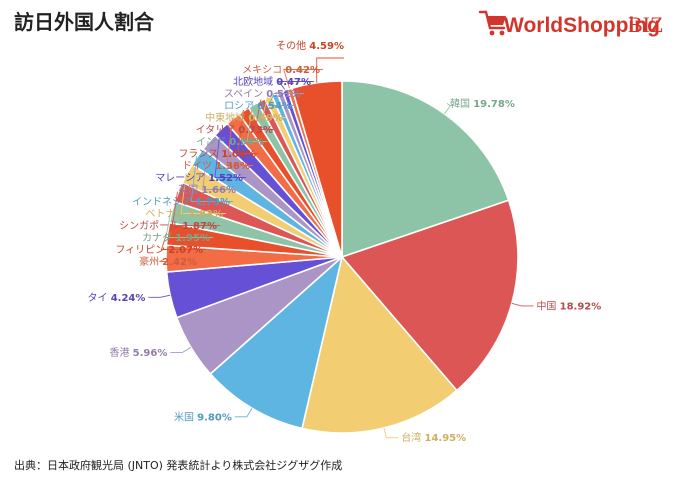 The image size is (680, 482). Describe the element at coordinates (150, 226) in the screenshot. I see `slice-label-name: シンガポール` at that location.